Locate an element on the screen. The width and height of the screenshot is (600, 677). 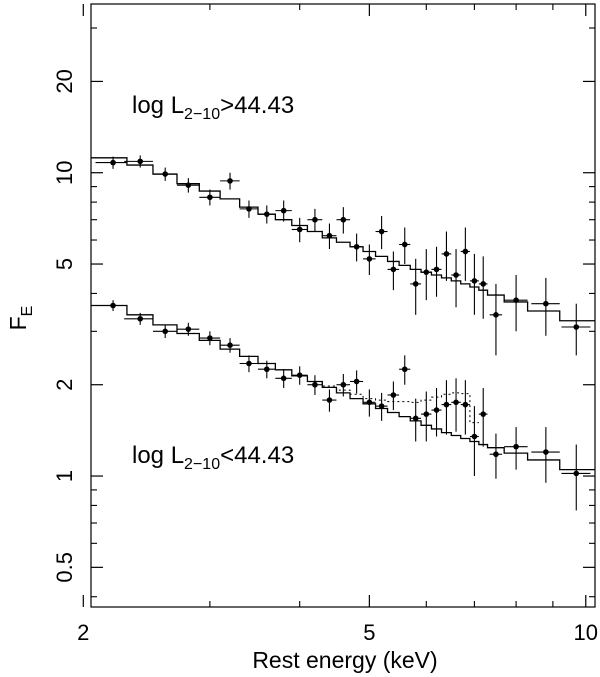
annotation-high-luminosity: log L2−10>44.43 is located at coordinates (213, 107).